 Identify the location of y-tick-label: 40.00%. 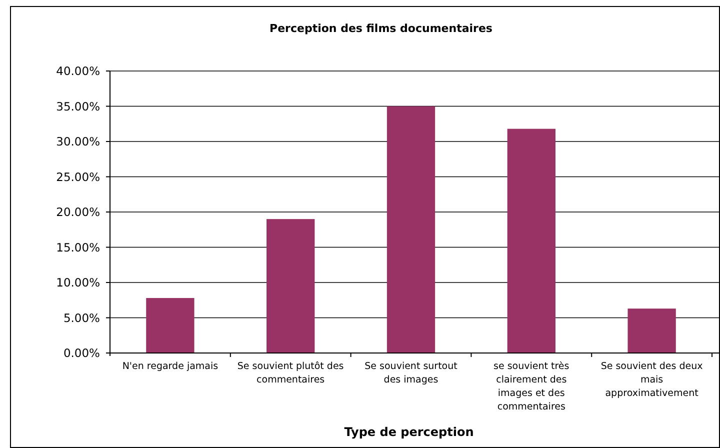
(78, 71).